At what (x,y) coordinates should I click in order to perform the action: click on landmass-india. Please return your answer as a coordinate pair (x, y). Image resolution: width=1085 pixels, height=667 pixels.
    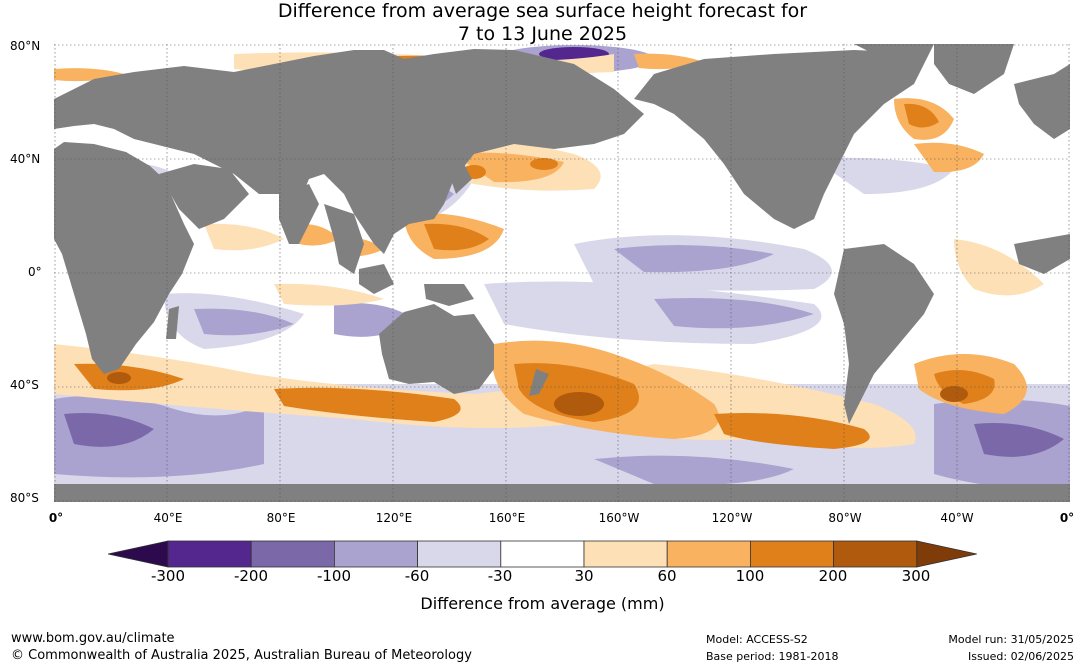
    Looking at the image, I should click on (299, 214).